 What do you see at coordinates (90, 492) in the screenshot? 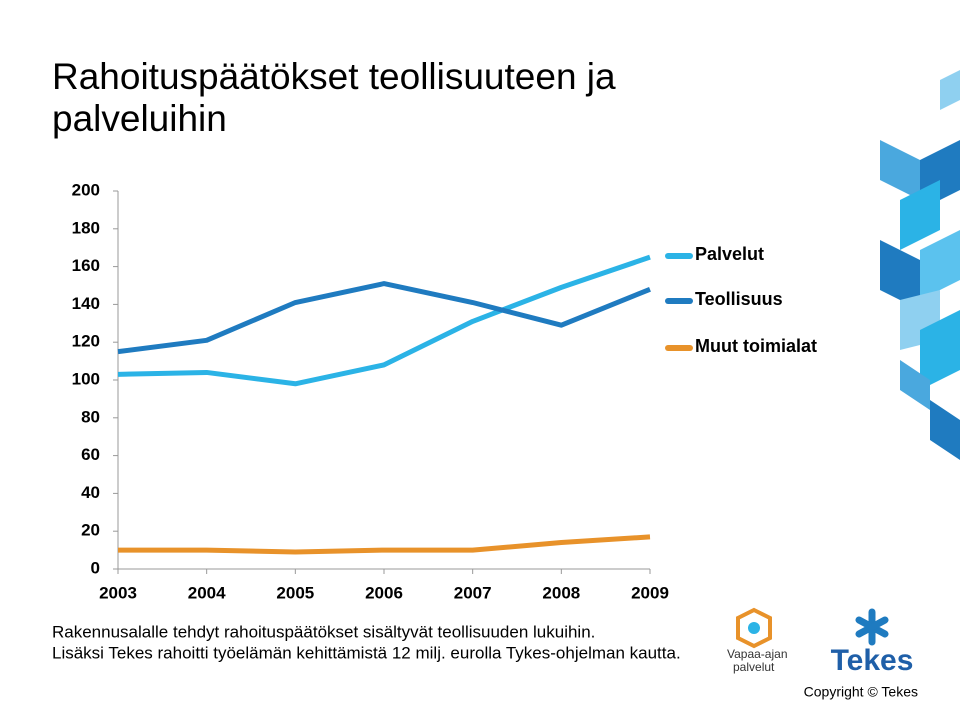
I see `y-tick-label: 40` at bounding box center [90, 492].